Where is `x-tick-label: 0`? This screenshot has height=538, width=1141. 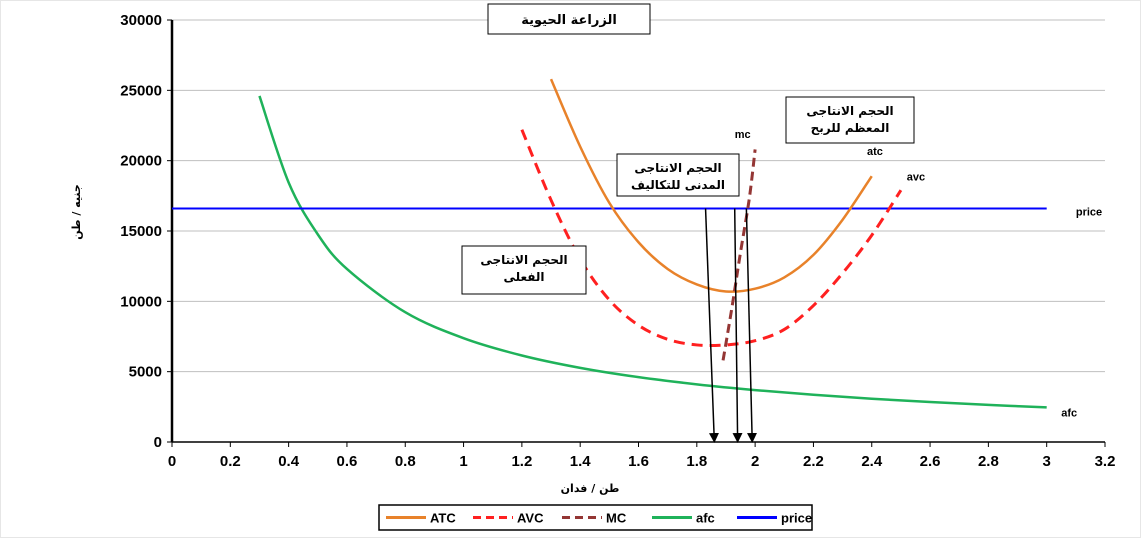 x-tick-label: 0 is located at coordinates (172, 461).